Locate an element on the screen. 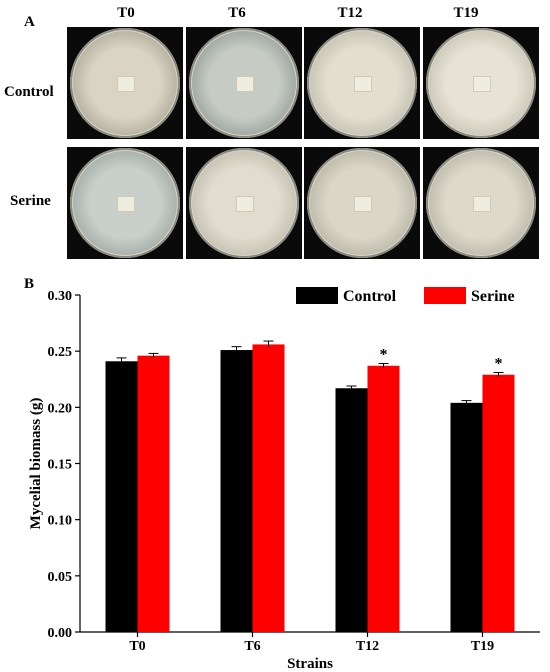  bar-serine-t0 is located at coordinates (153, 493).